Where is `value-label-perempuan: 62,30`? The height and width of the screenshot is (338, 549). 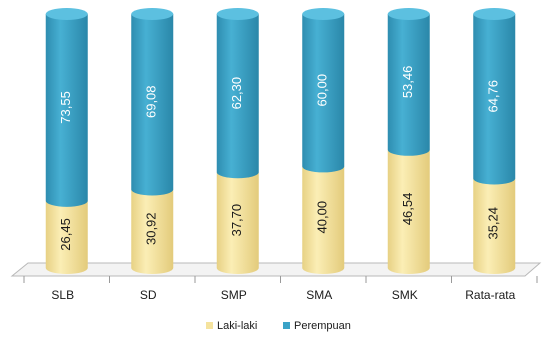
value-label-perempuan: 62,30 is located at coordinates (236, 93).